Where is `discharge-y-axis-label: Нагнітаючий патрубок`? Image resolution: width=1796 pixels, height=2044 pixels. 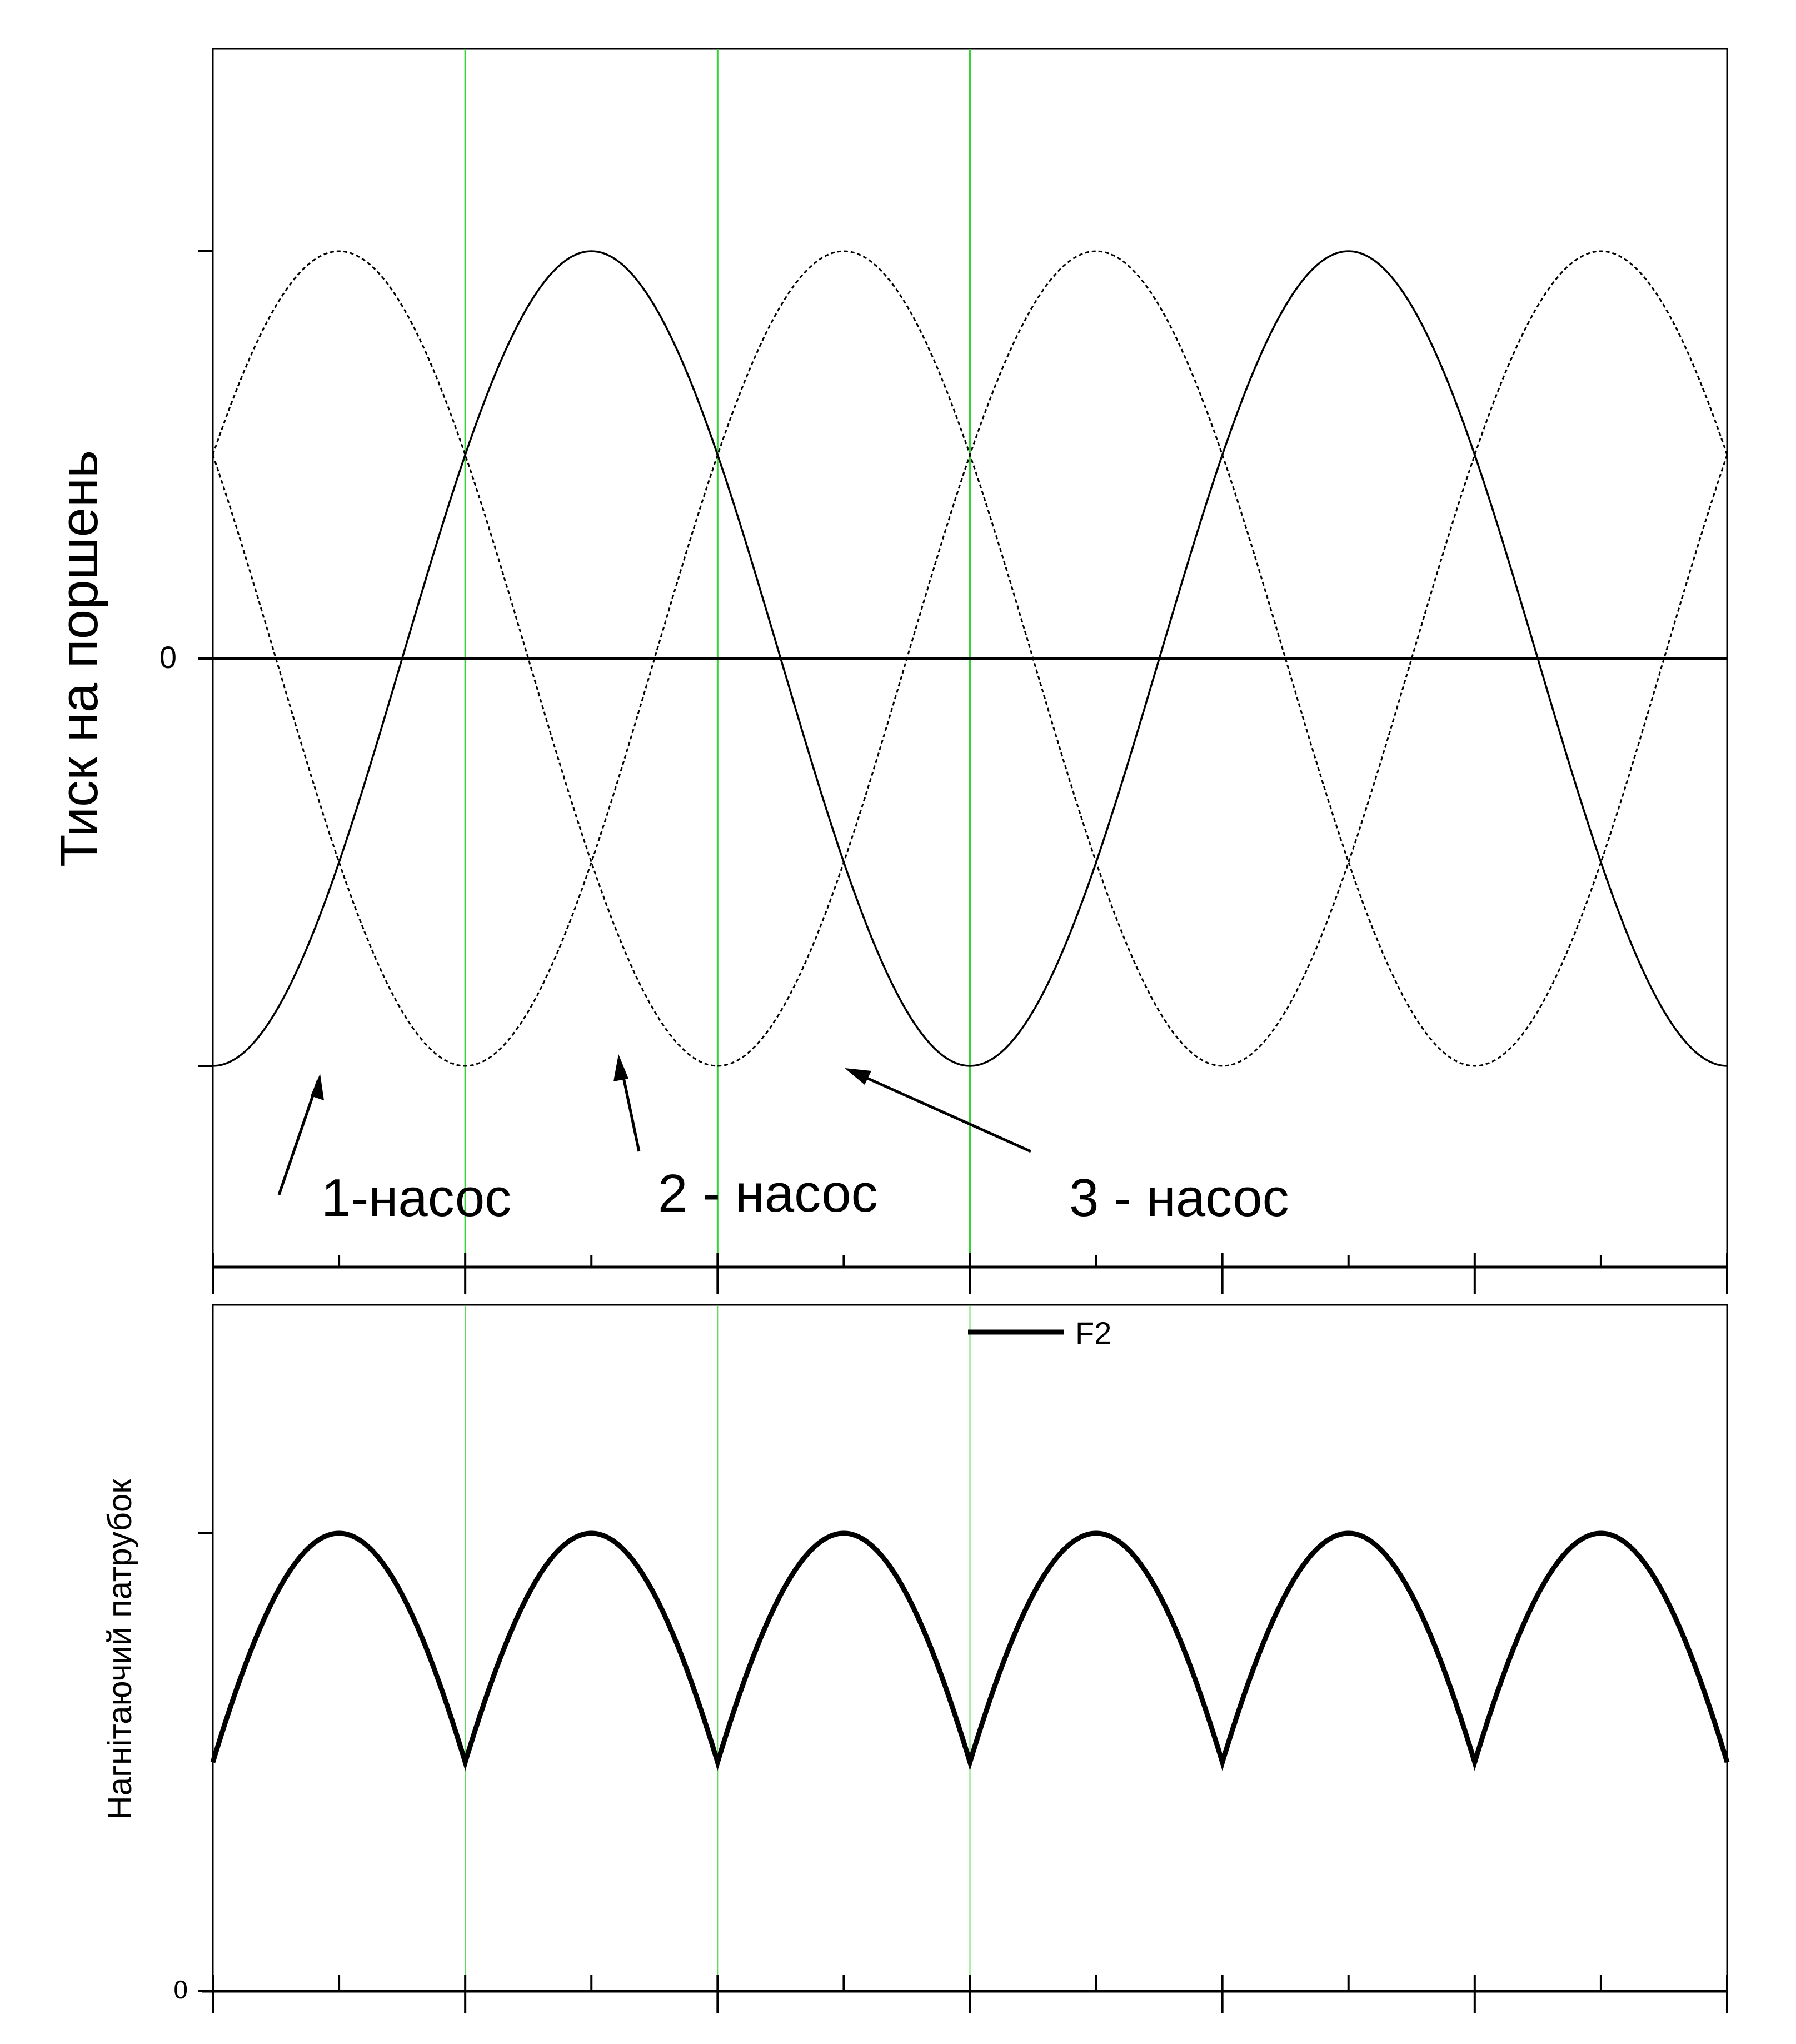
discharge-y-axis-label: Нагнітаючий патрубок is located at coordinates (120, 1649).